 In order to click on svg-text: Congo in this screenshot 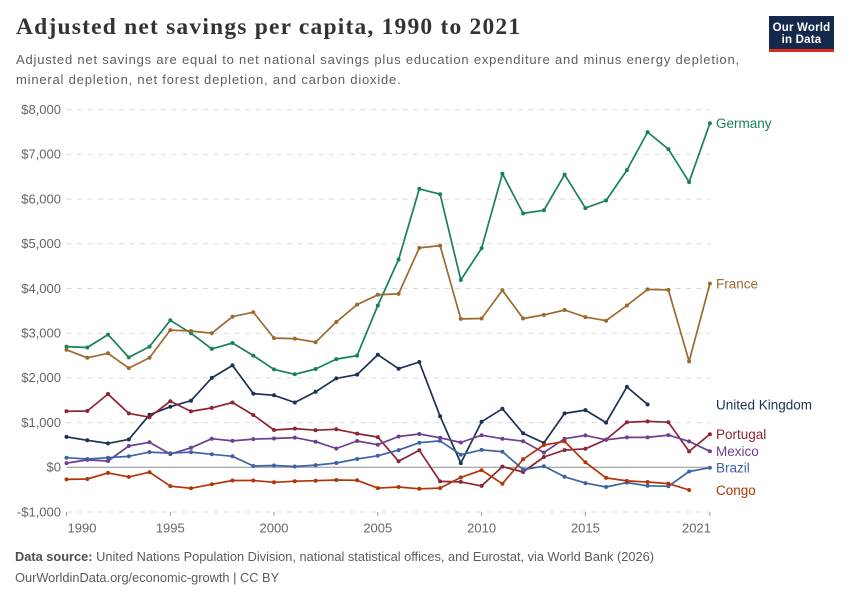, I will do `click(736, 490)`.